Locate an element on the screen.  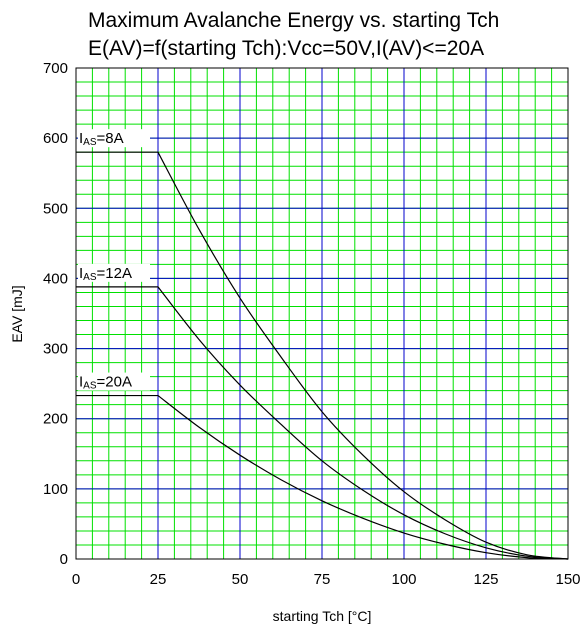
y-tick-label: 600 is located at coordinates (55, 138).